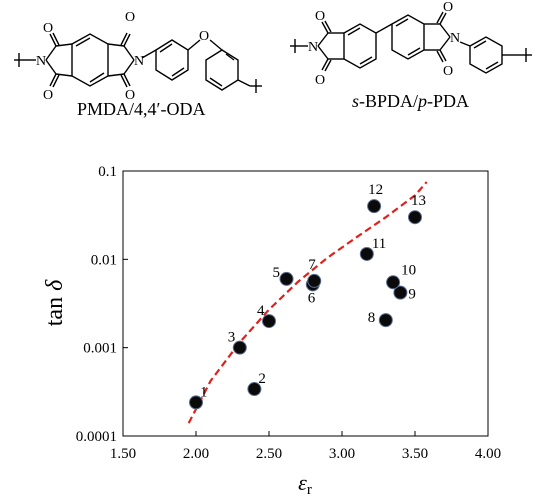  What do you see at coordinates (261, 311) in the screenshot?
I see `data-point-label: 4` at bounding box center [261, 311].